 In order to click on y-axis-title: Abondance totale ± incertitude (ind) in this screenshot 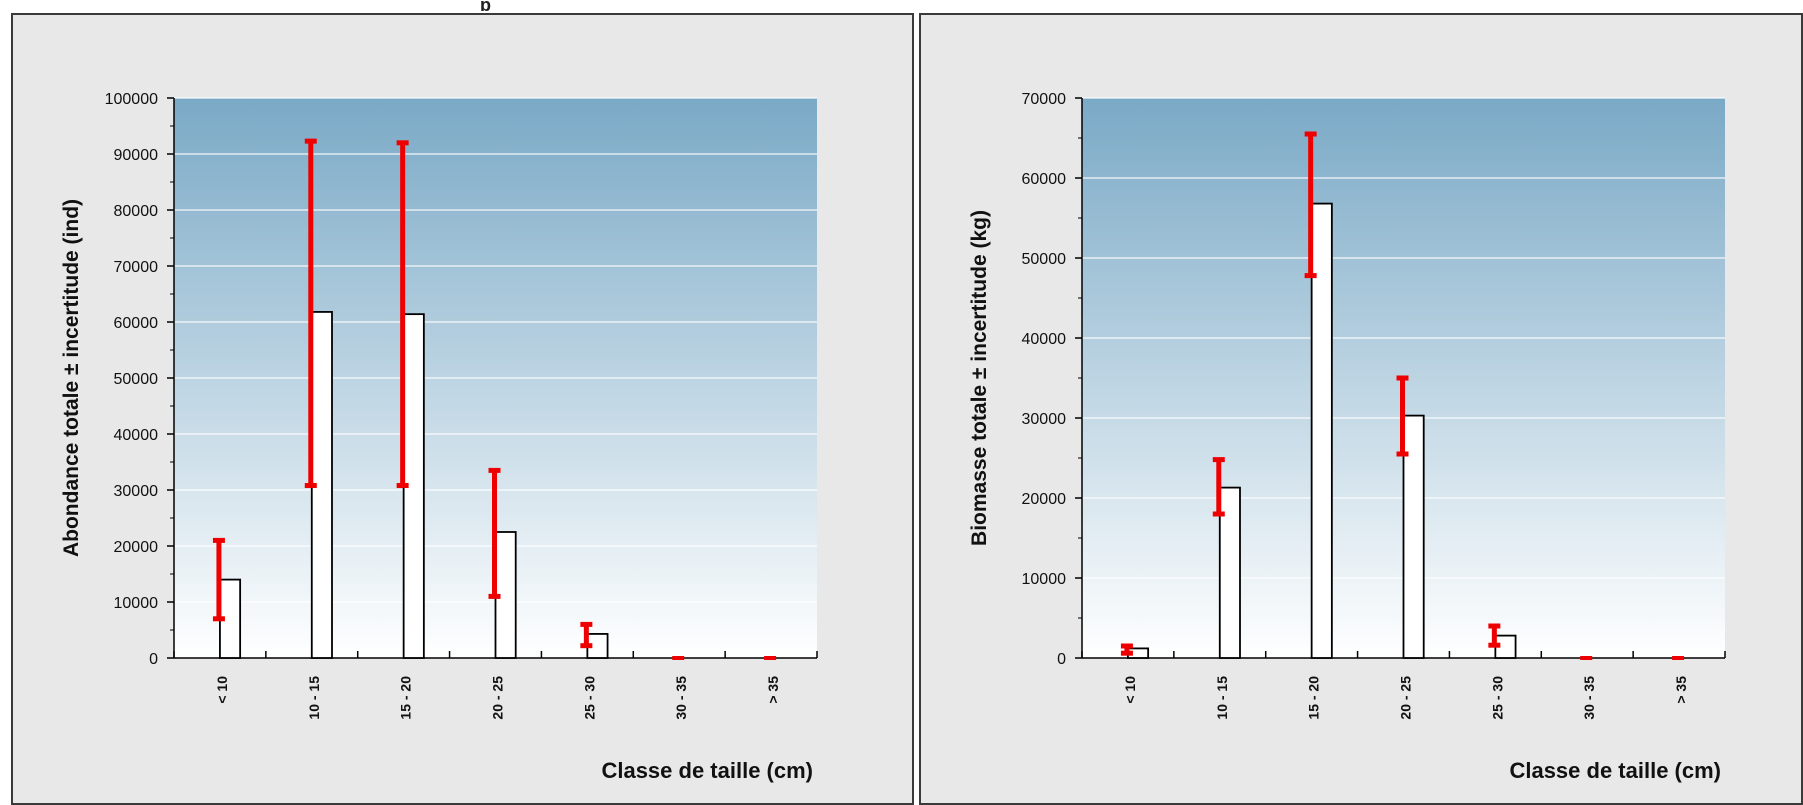, I will do `click(71, 378)`.